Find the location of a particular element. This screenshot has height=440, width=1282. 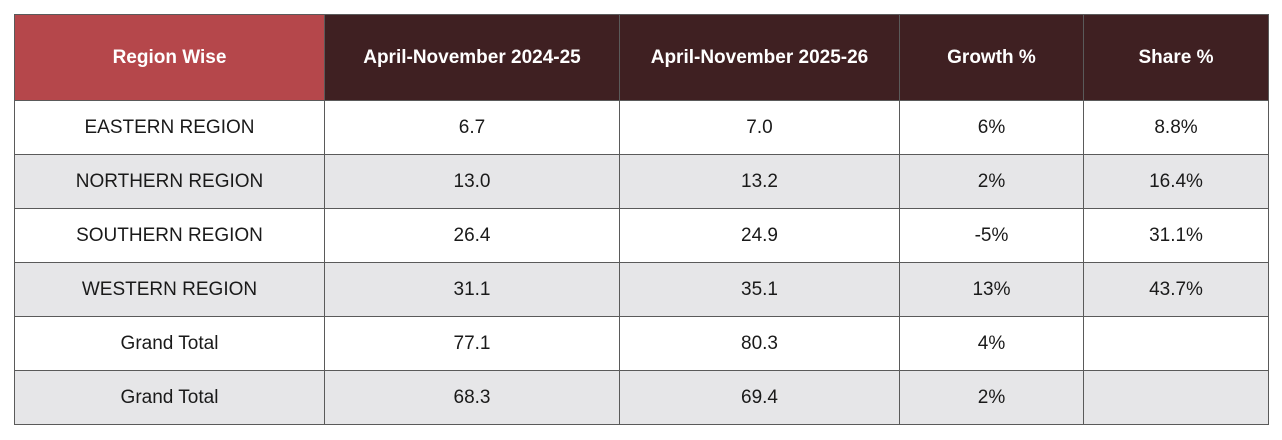

table-cell: 69.4 is located at coordinates (759, 397).